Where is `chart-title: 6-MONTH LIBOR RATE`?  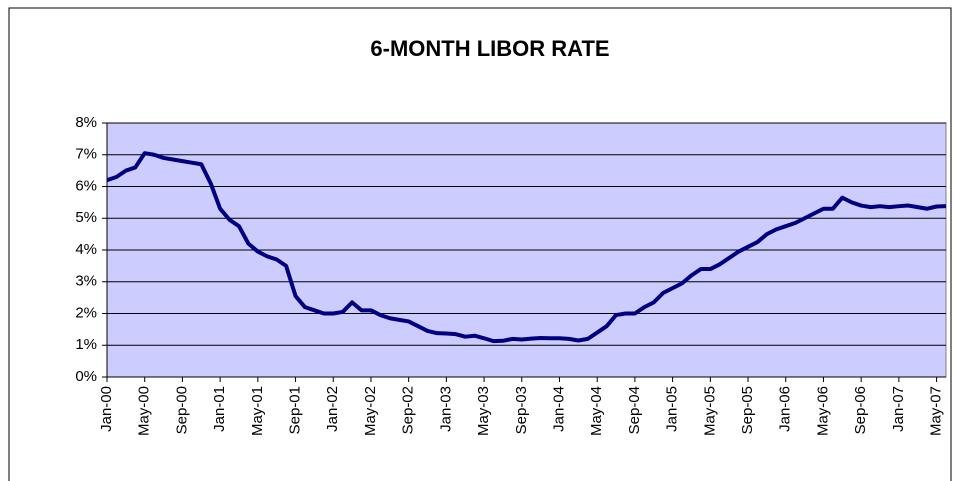 chart-title: 6-MONTH LIBOR RATE is located at coordinates (489, 48).